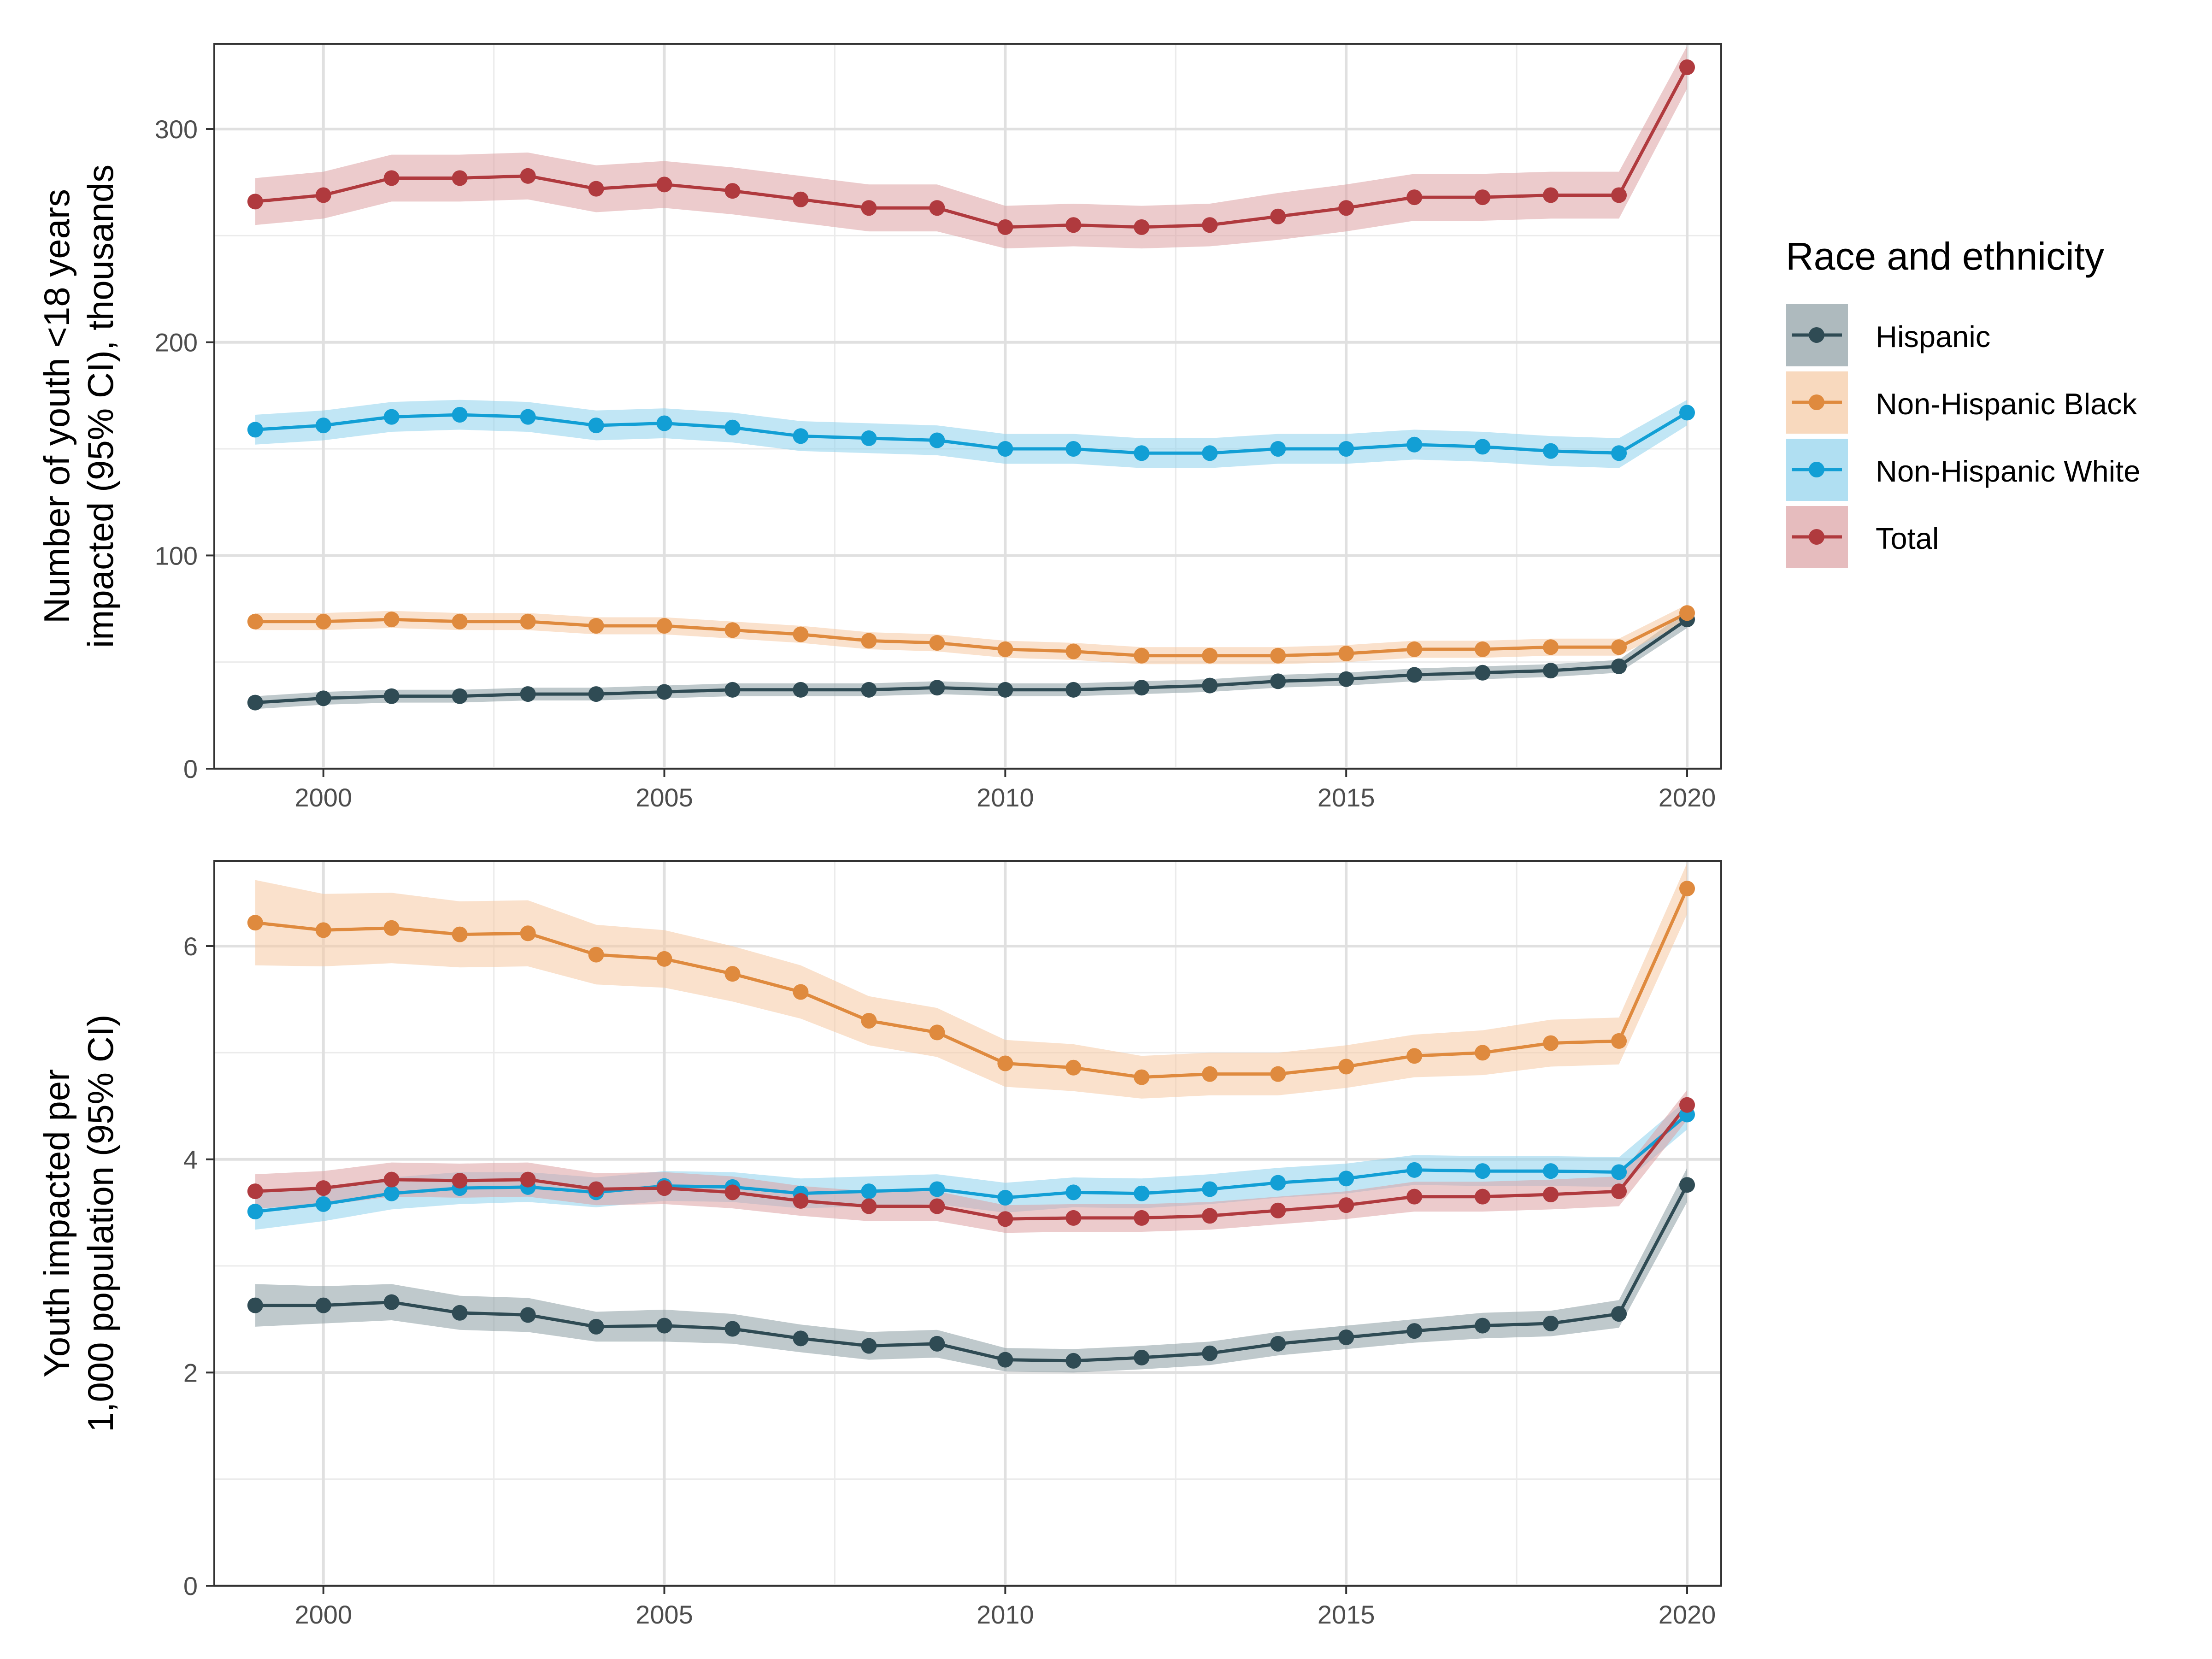  I want to click on bottom-y-tick-label: 2, so click(190, 1372).